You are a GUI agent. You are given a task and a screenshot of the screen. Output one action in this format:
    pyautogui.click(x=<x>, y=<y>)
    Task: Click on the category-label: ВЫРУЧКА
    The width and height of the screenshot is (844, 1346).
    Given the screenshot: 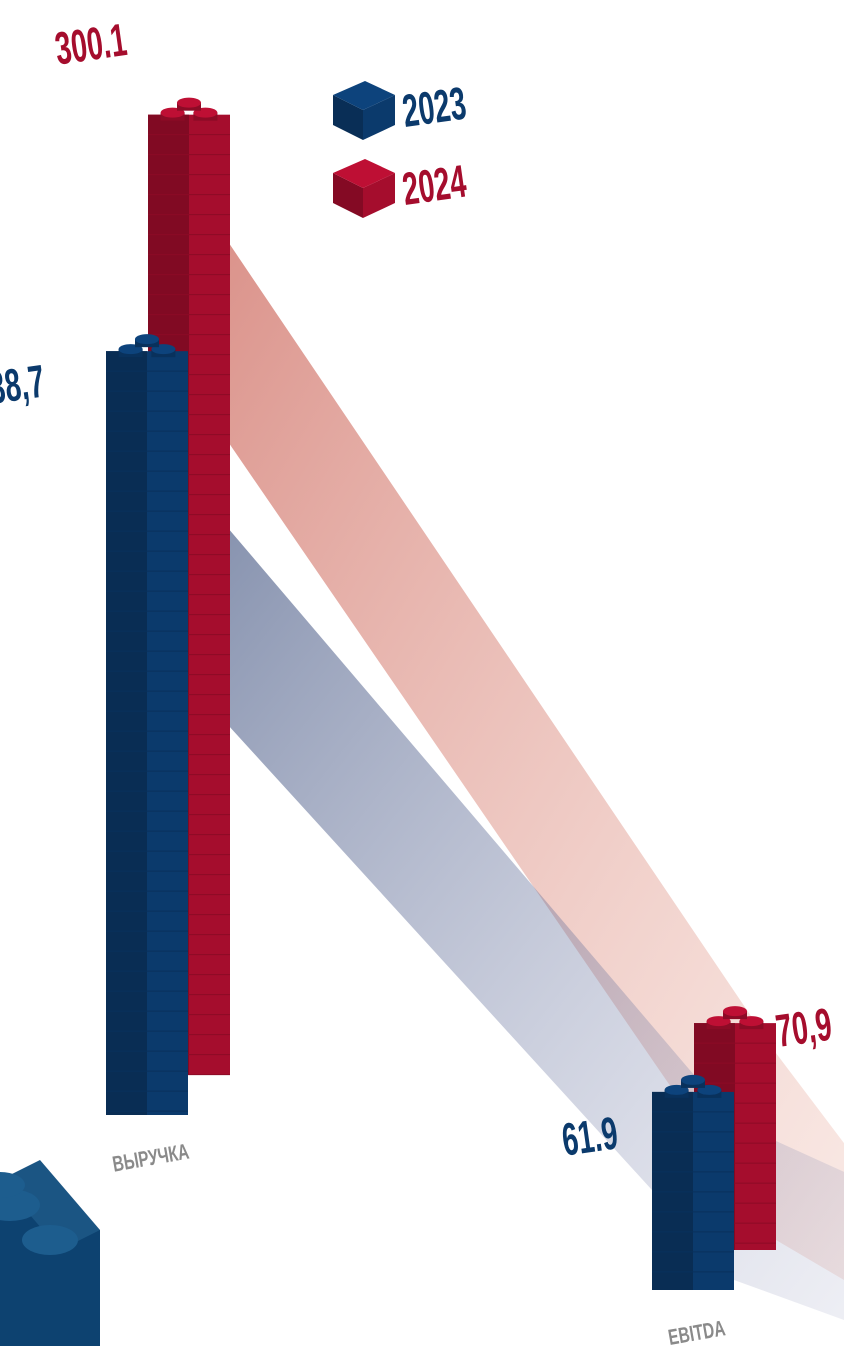 What is the action you would take?
    pyautogui.click(x=151, y=1158)
    